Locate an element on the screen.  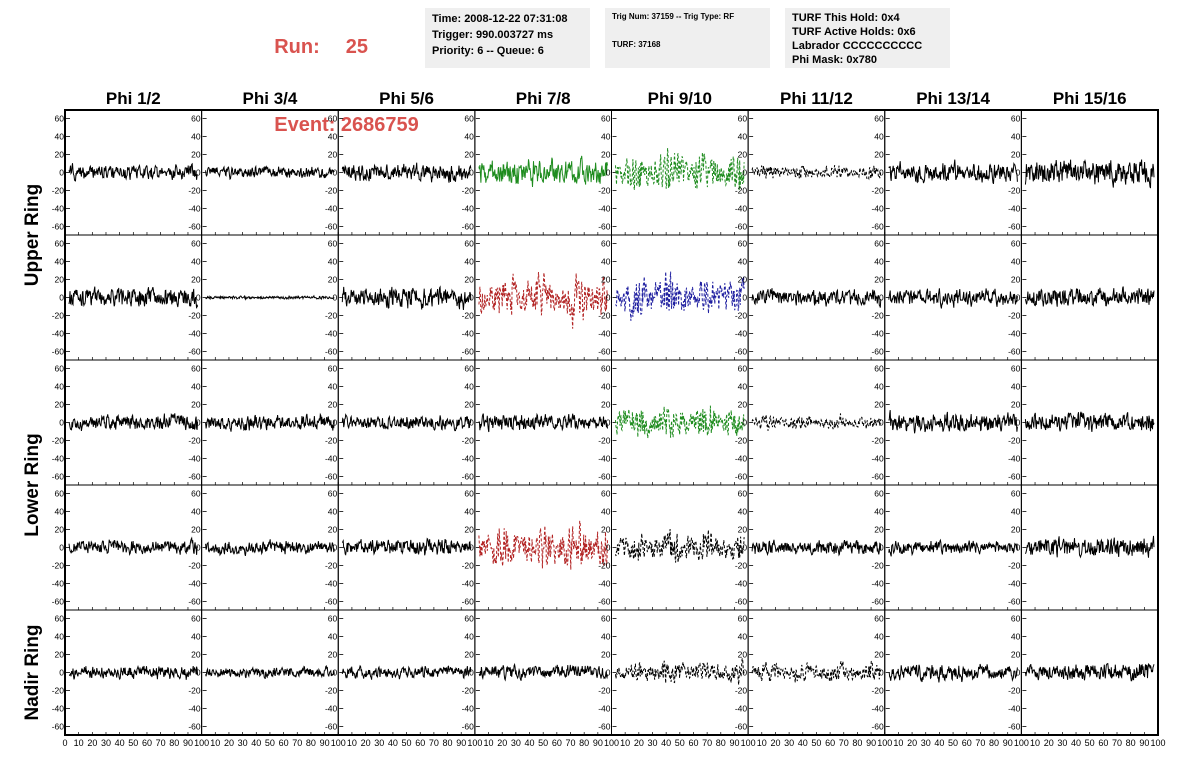
turf-text: TURF: 37168 is located at coordinates (636, 44).